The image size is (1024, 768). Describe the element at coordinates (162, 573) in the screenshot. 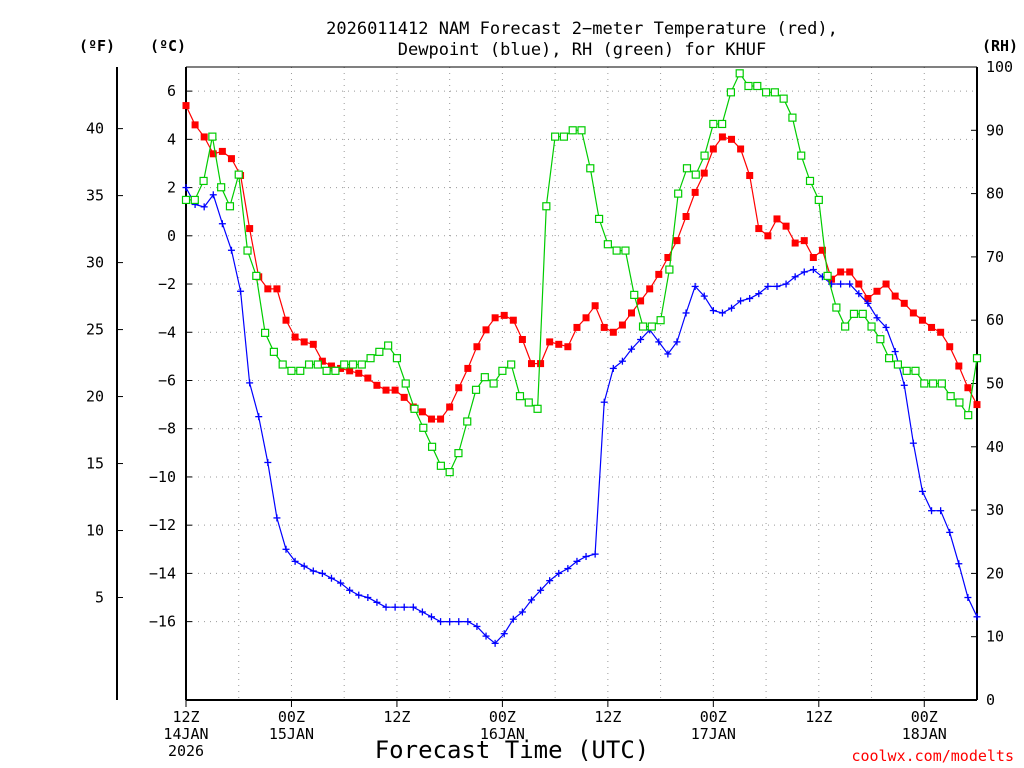

I see `celsius-tick-label: −14` at that location.